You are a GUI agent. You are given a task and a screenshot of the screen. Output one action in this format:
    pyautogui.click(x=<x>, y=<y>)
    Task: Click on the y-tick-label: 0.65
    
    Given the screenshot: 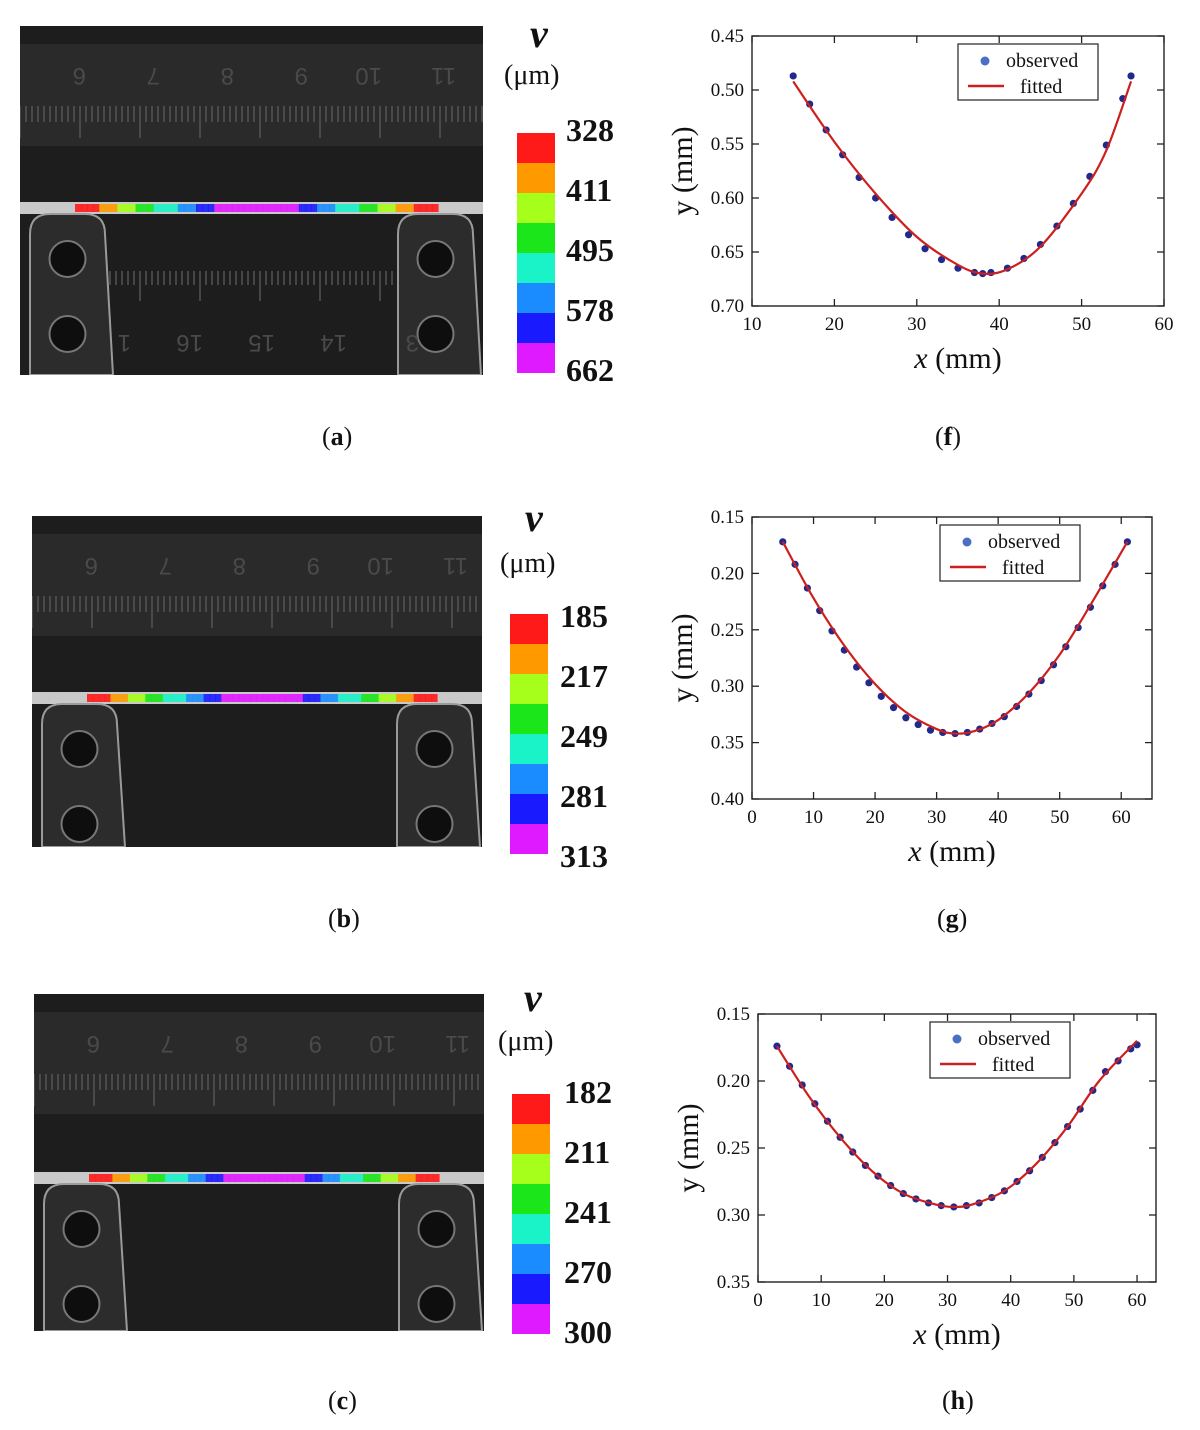 What is the action you would take?
    pyautogui.click(x=727, y=252)
    